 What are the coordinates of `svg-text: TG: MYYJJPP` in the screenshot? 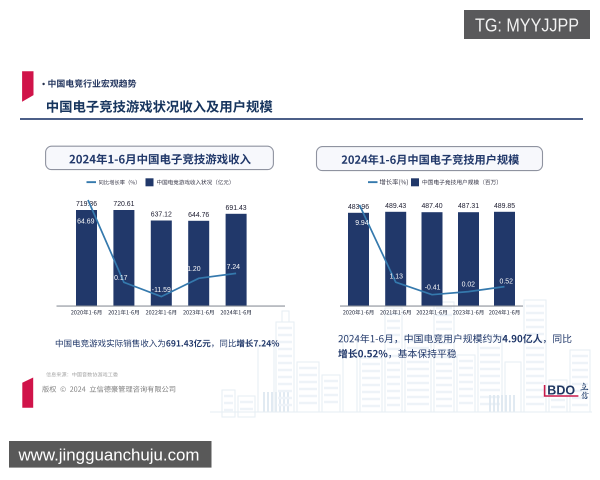 It's located at (527, 24).